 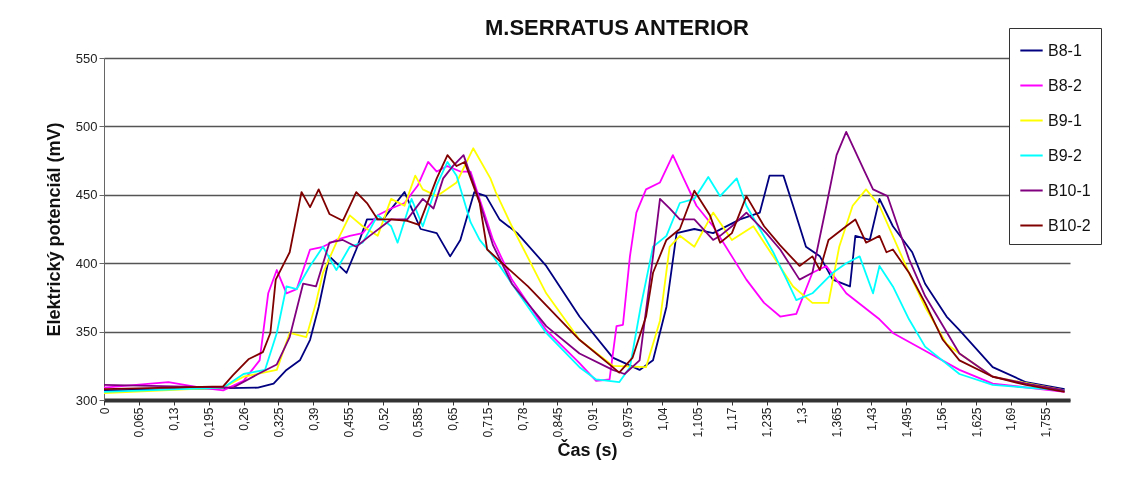 What do you see at coordinates (1065, 120) in the screenshot?
I see `legend-label: B9-1` at bounding box center [1065, 120].